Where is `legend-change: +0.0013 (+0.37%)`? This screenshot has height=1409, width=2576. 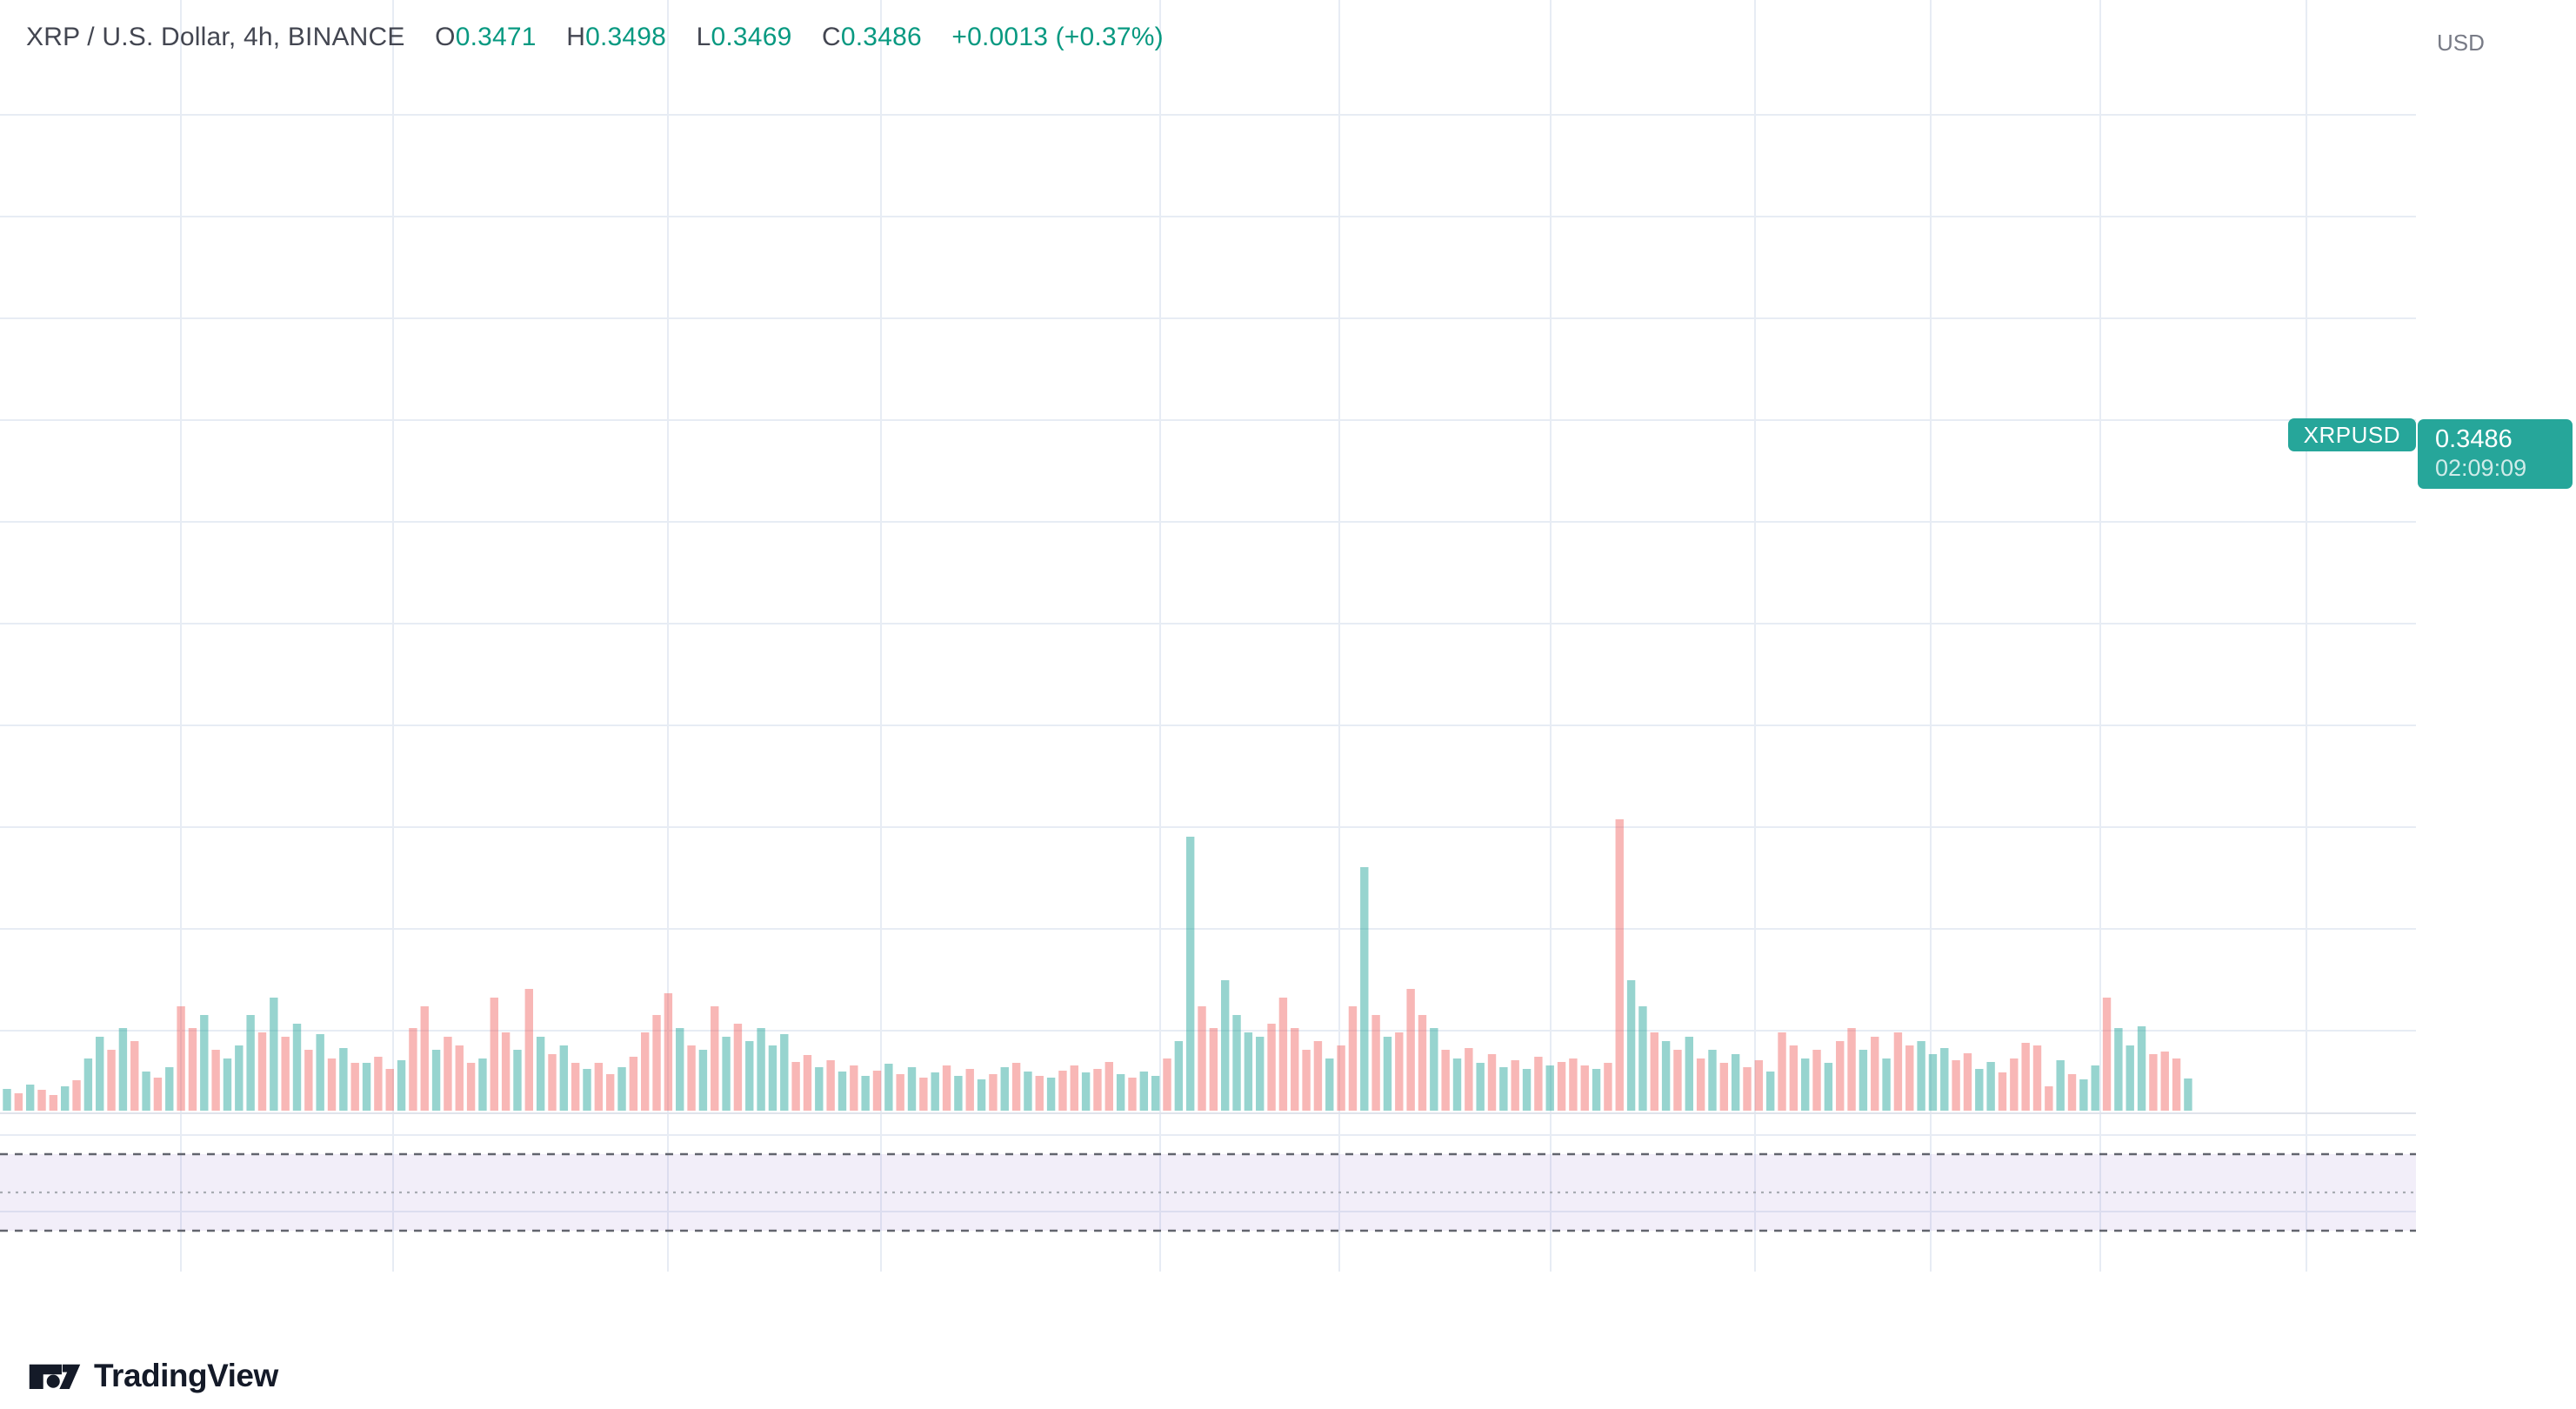 legend-change: +0.0013 (+0.37%) is located at coordinates (1057, 37).